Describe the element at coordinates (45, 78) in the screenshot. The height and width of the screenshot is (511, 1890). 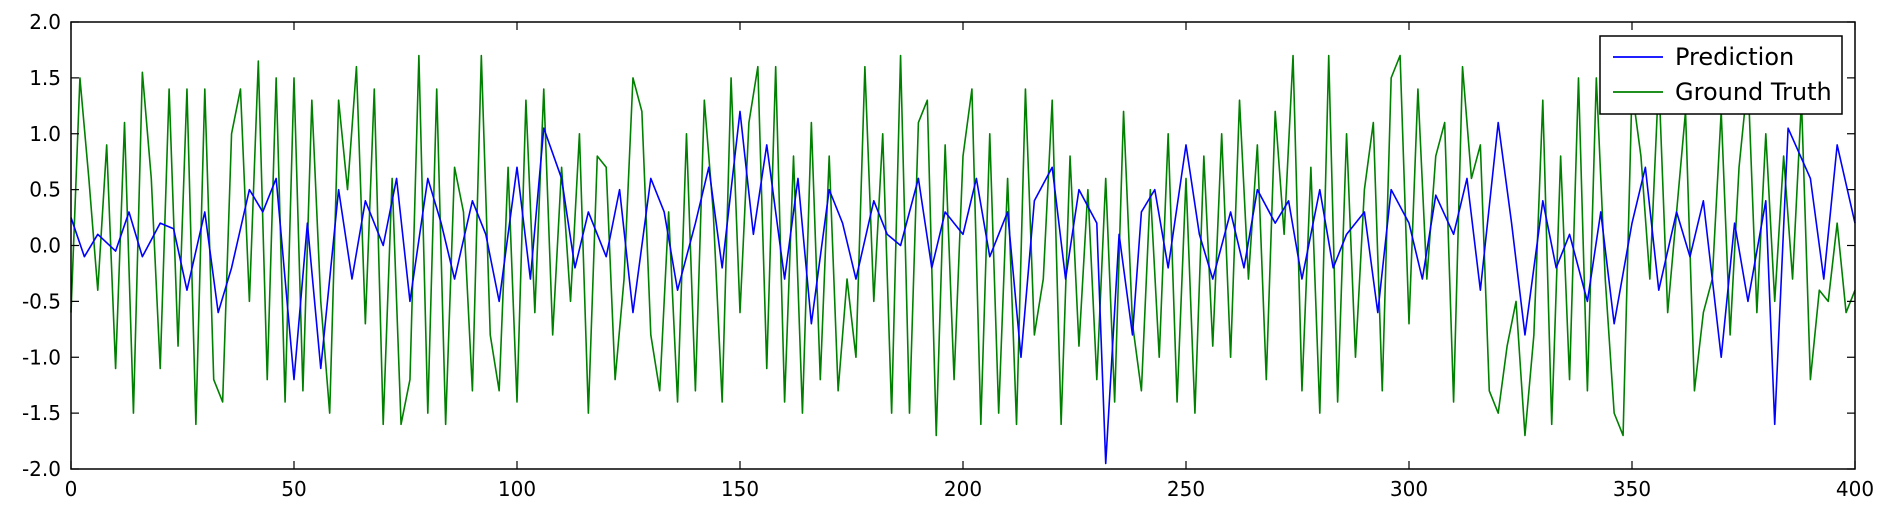
I see `y-tick-label: 1.5` at that location.